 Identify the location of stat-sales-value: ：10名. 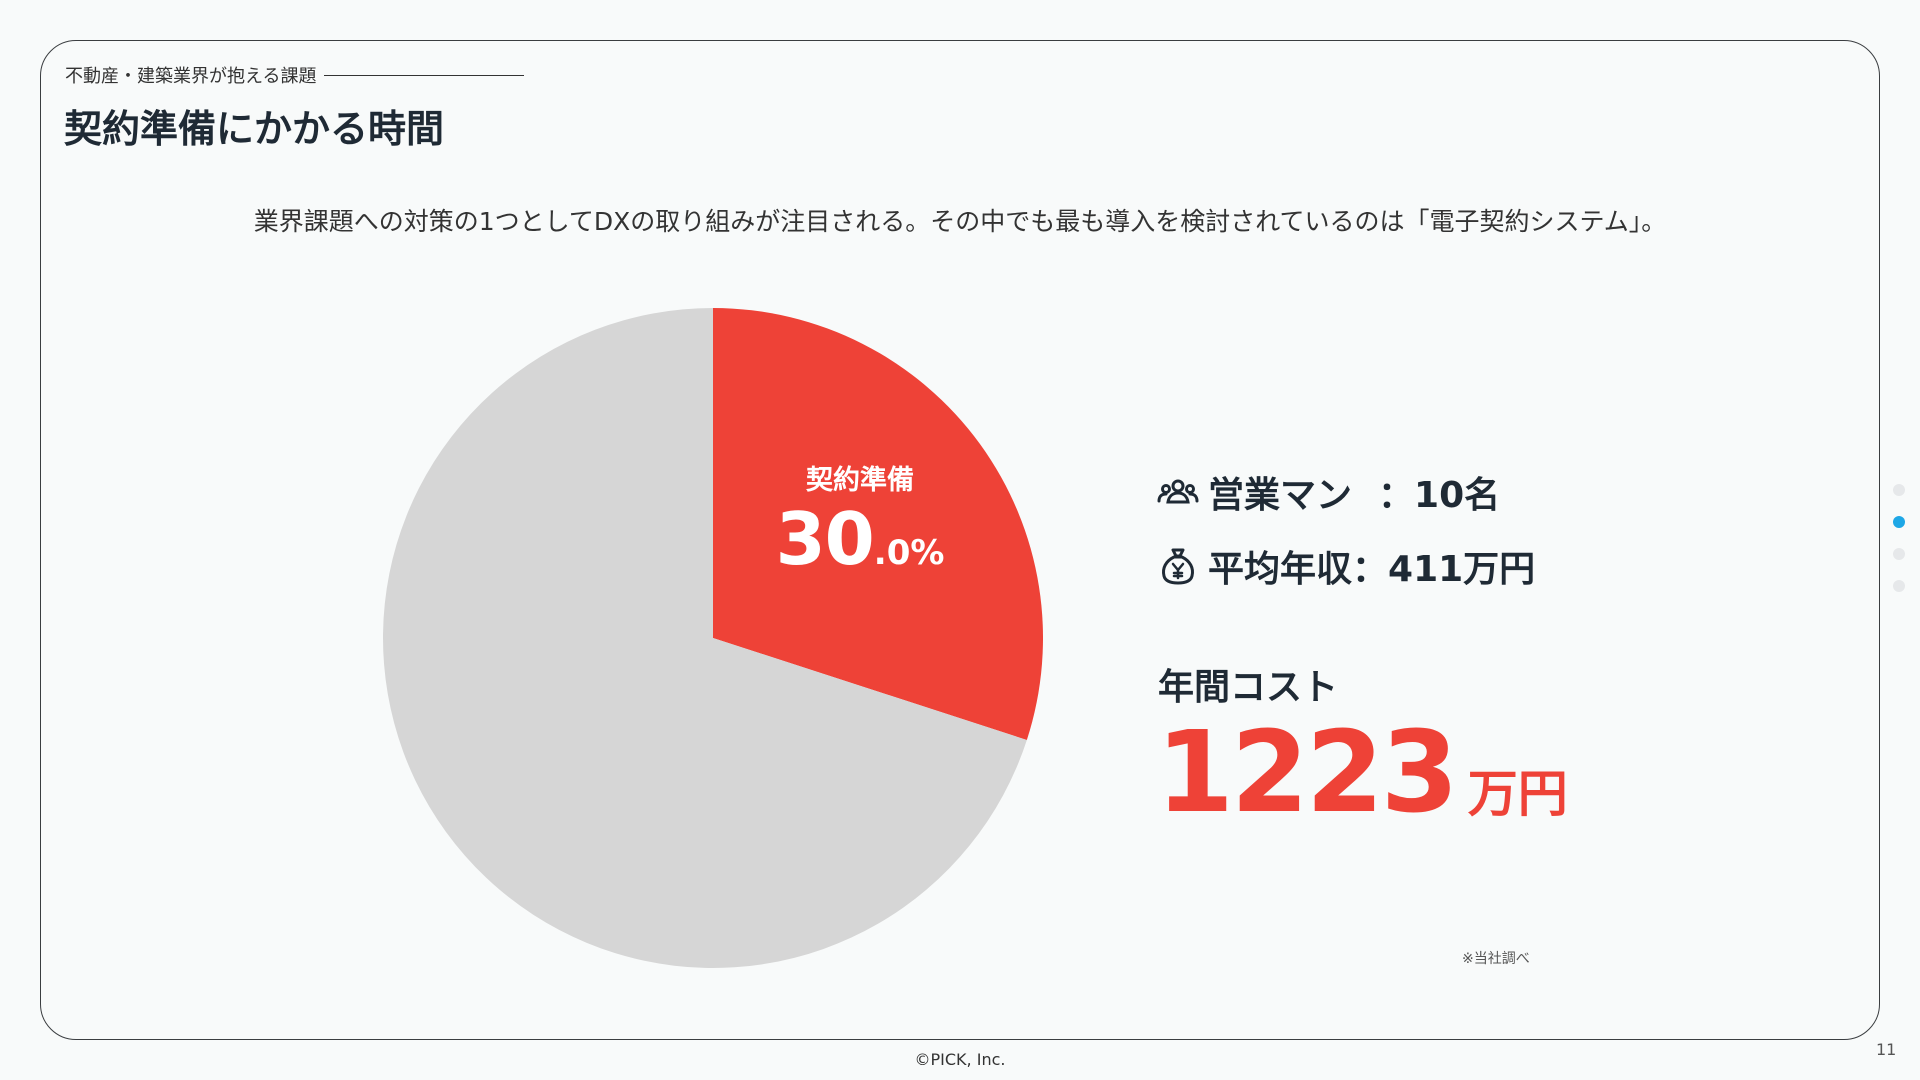
(1439, 495).